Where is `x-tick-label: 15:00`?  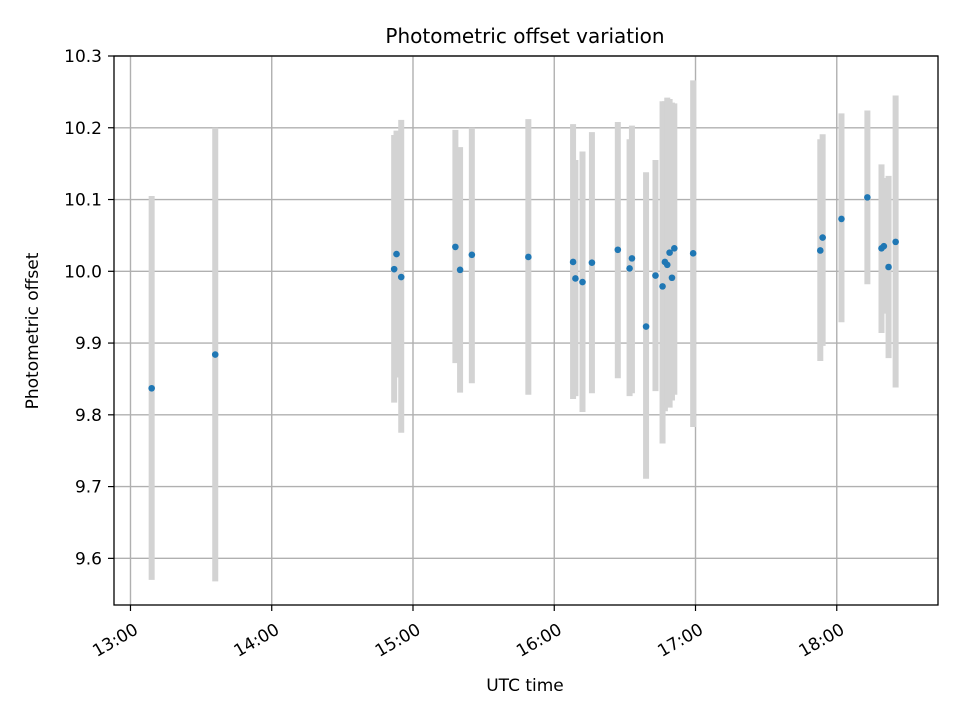 x-tick-label: 15:00 is located at coordinates (398, 641).